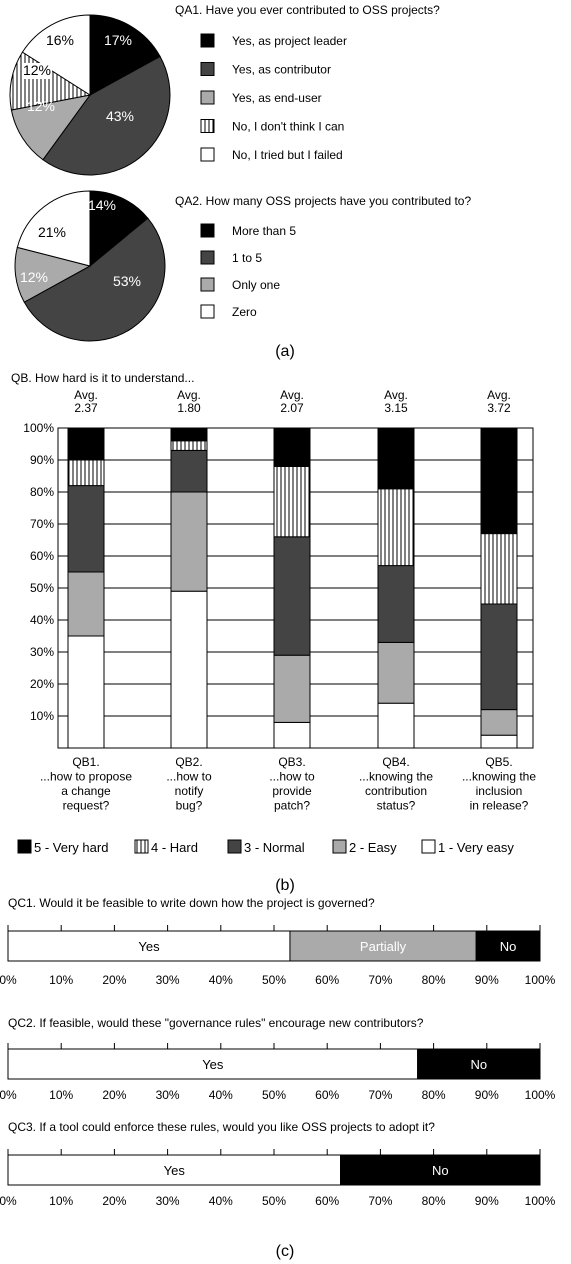 The height and width of the screenshot is (1264, 571). I want to click on legend-label: 1 to 5, so click(247, 258).